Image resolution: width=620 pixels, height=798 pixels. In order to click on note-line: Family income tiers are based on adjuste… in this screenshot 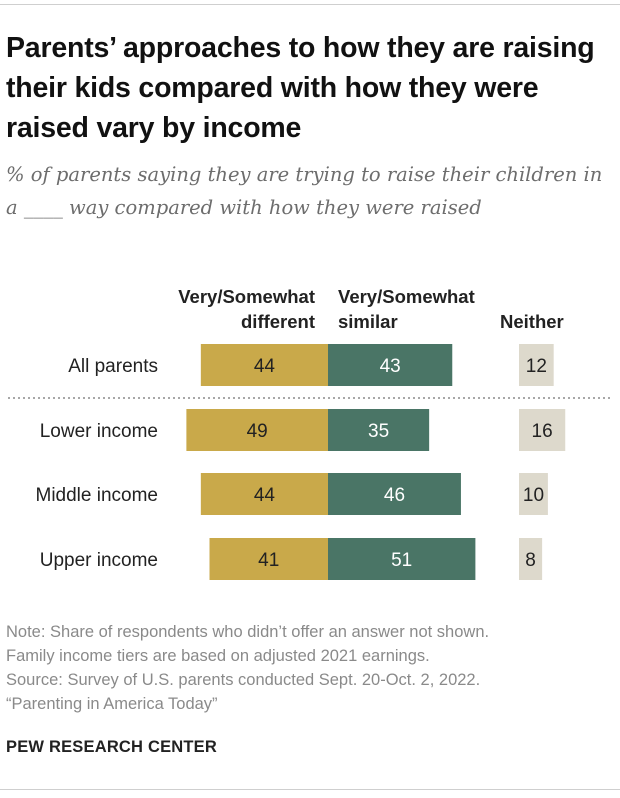, I will do `click(218, 656)`.